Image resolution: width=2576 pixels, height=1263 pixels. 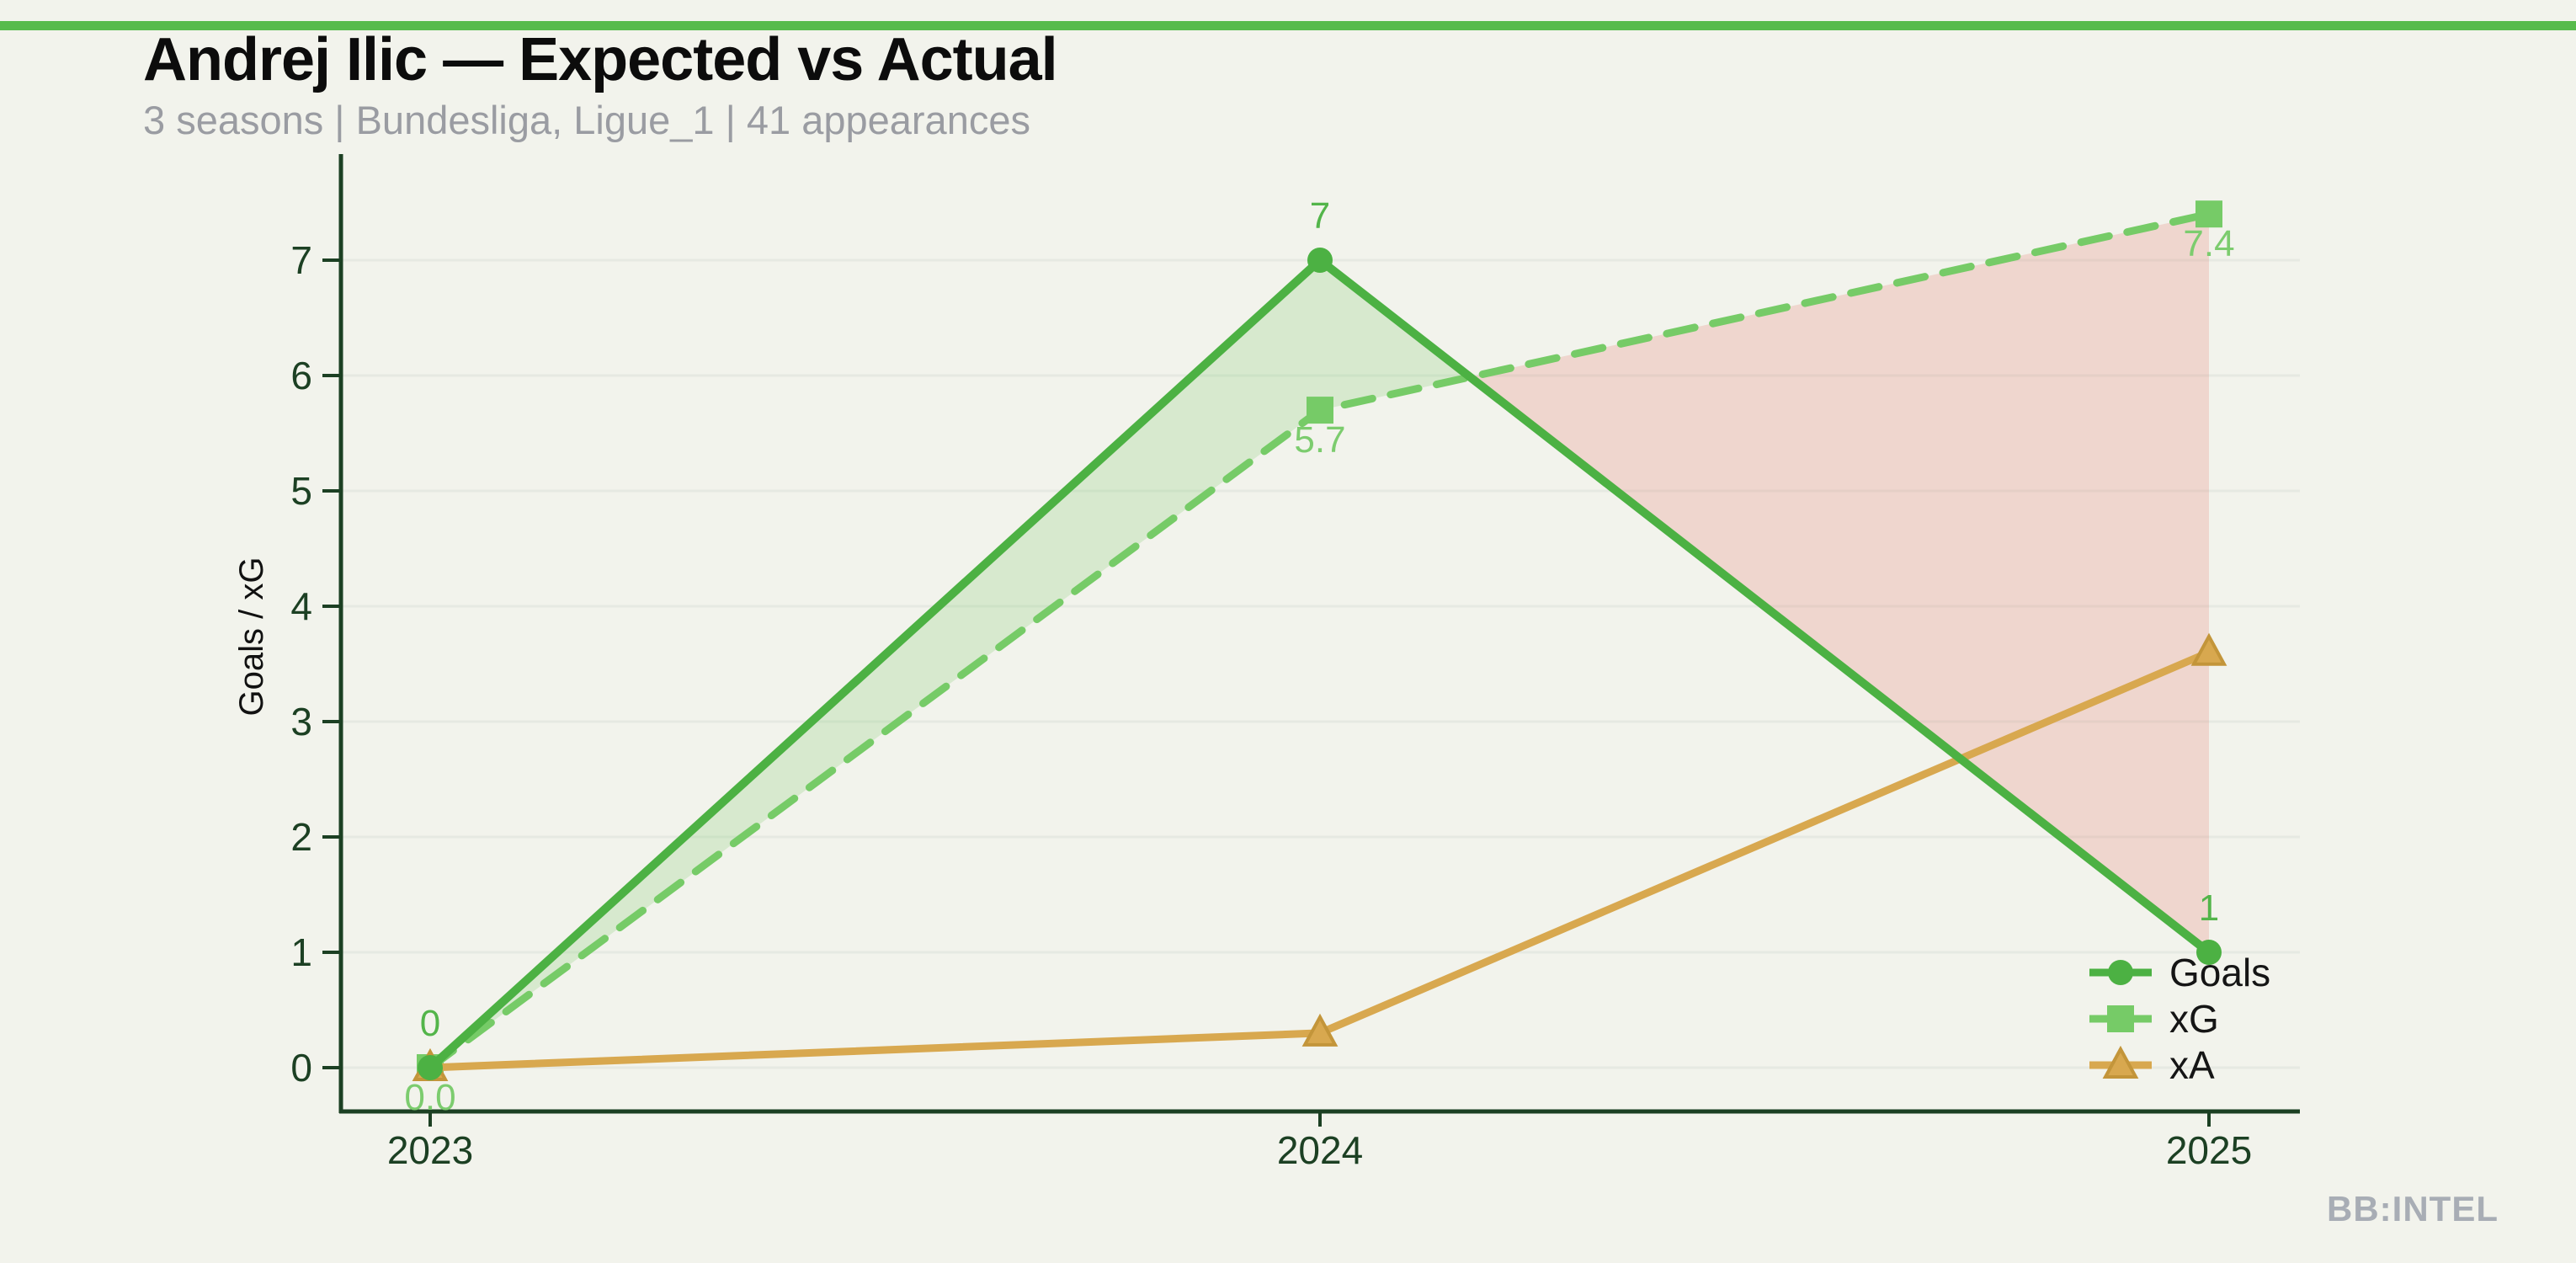 I want to click on x-tick-label-2025: 2025, so click(x=2209, y=1150).